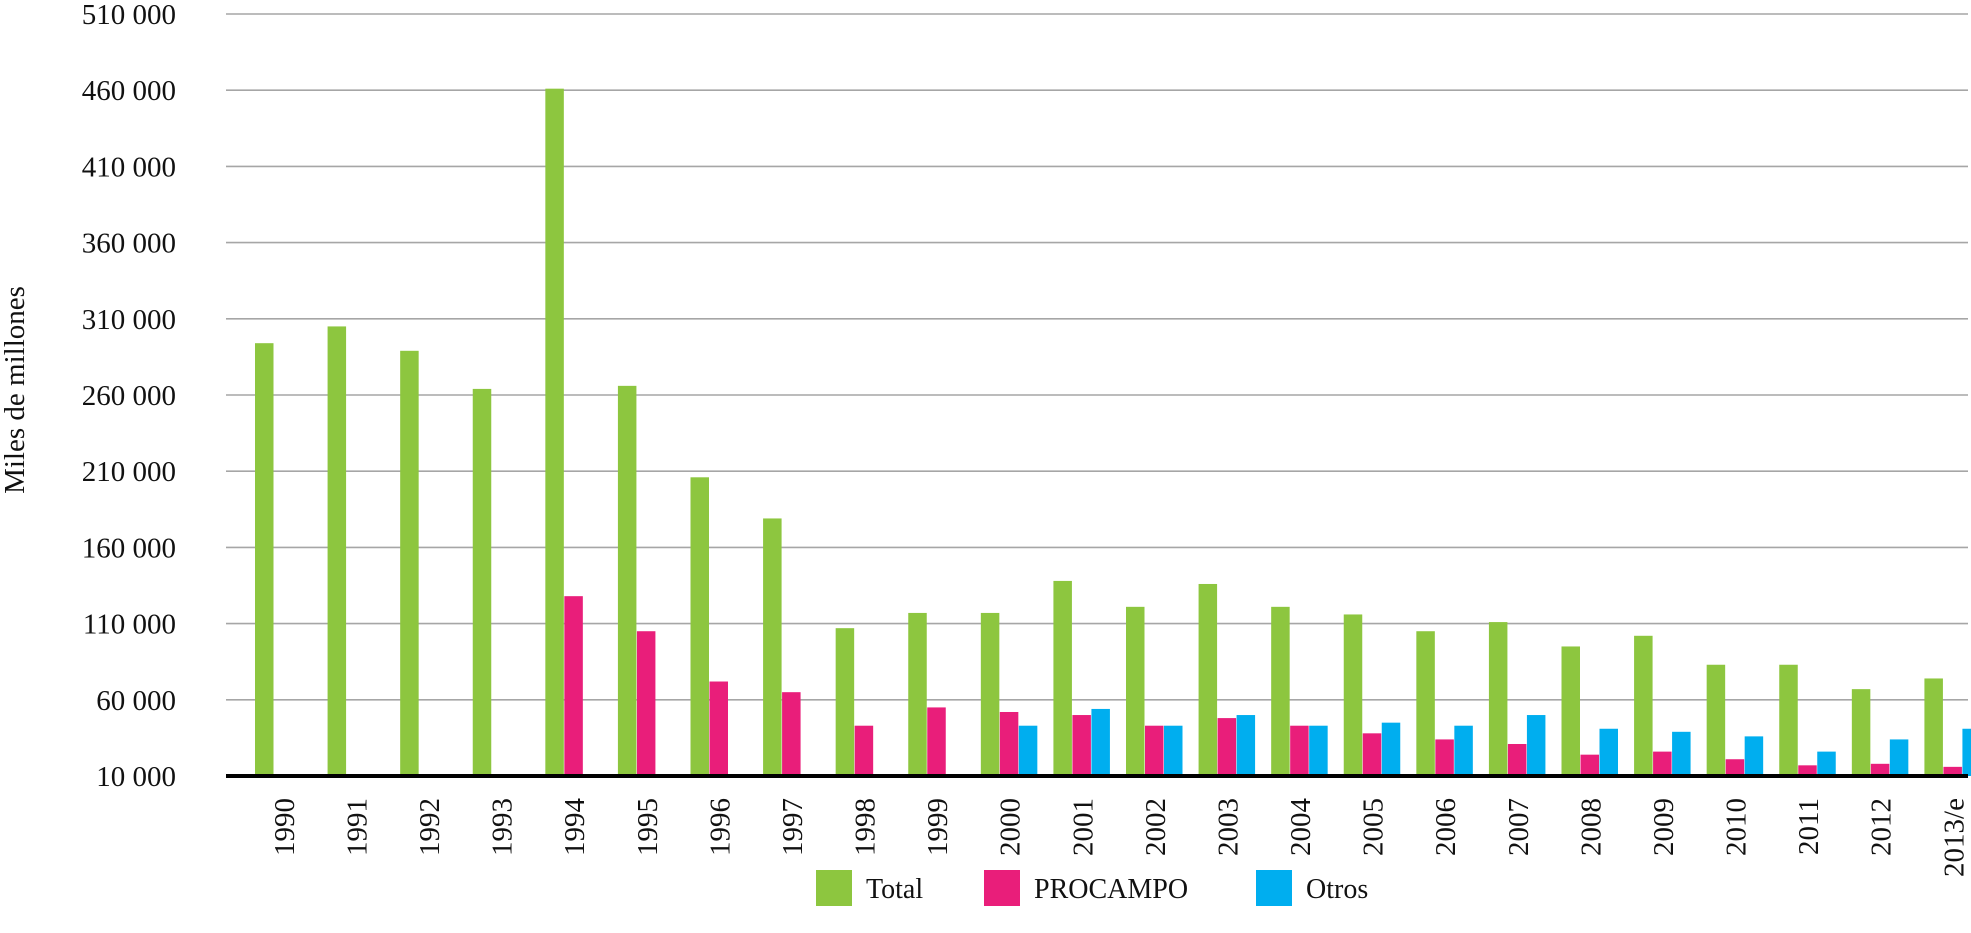 The width and height of the screenshot is (1971, 933). Describe the element at coordinates (285, 827) in the screenshot. I see `x-tick-label: 1990` at that location.